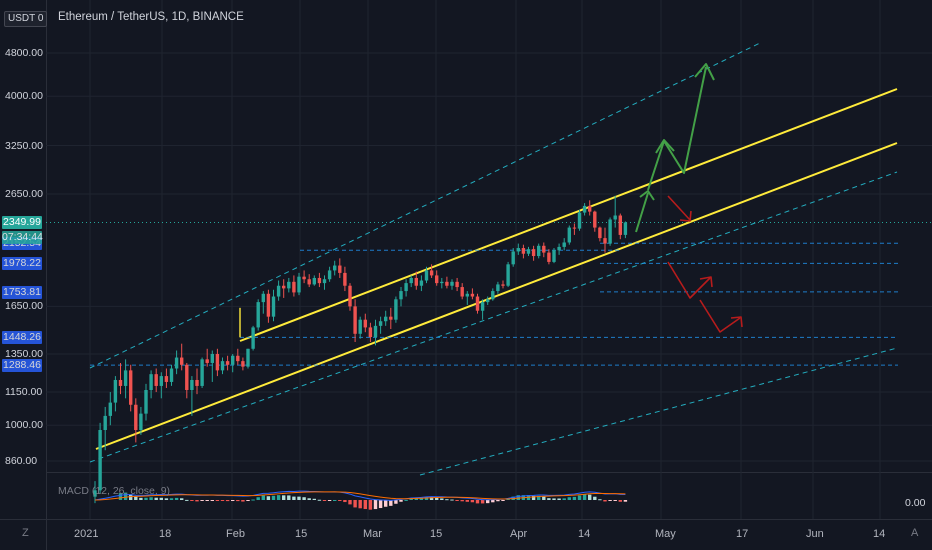 The width and height of the screenshot is (932, 550). Describe the element at coordinates (689, 198) in the screenshot. I see `projection-arrows` at that location.